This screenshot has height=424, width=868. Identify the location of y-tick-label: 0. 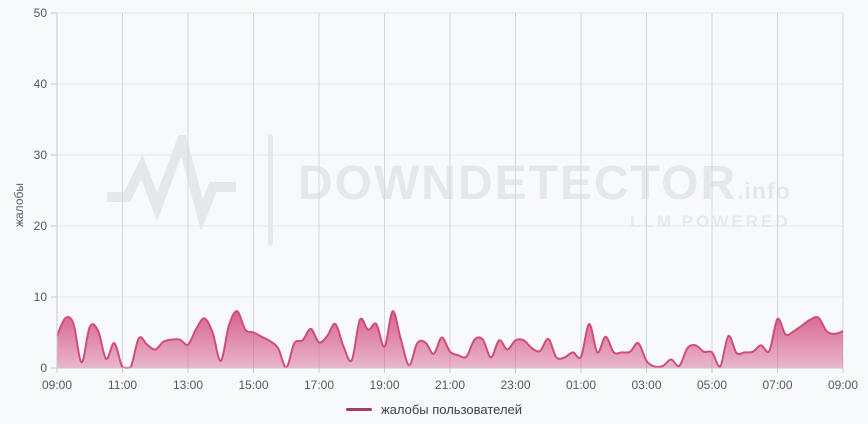
(43, 368).